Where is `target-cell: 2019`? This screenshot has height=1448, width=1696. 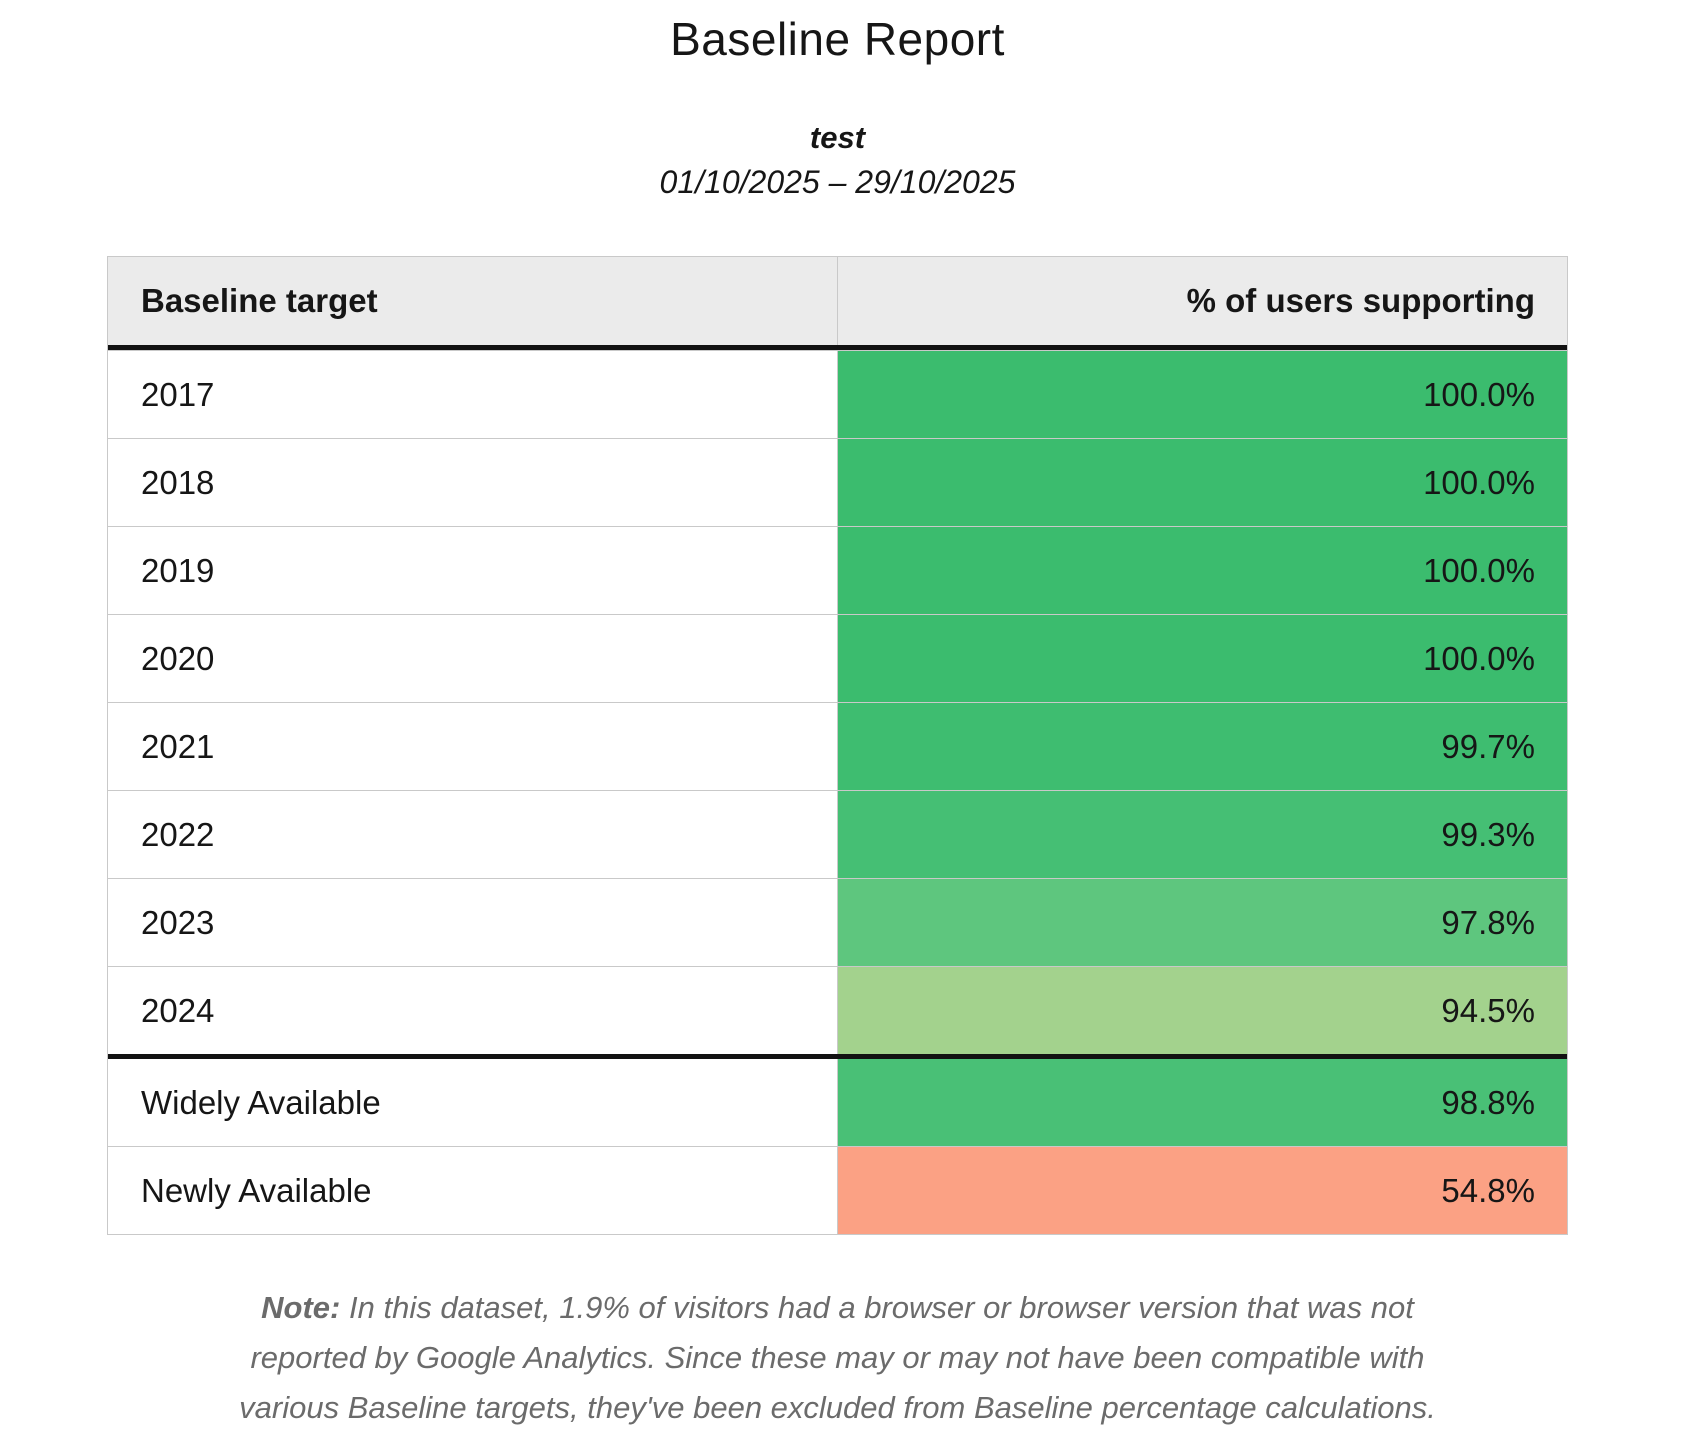 target-cell: 2019 is located at coordinates (473, 570).